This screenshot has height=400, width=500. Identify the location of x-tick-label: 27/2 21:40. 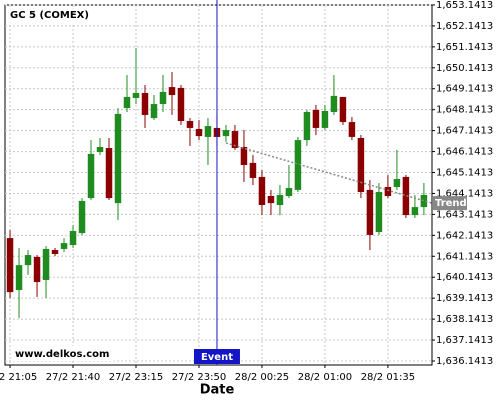
(73, 377).